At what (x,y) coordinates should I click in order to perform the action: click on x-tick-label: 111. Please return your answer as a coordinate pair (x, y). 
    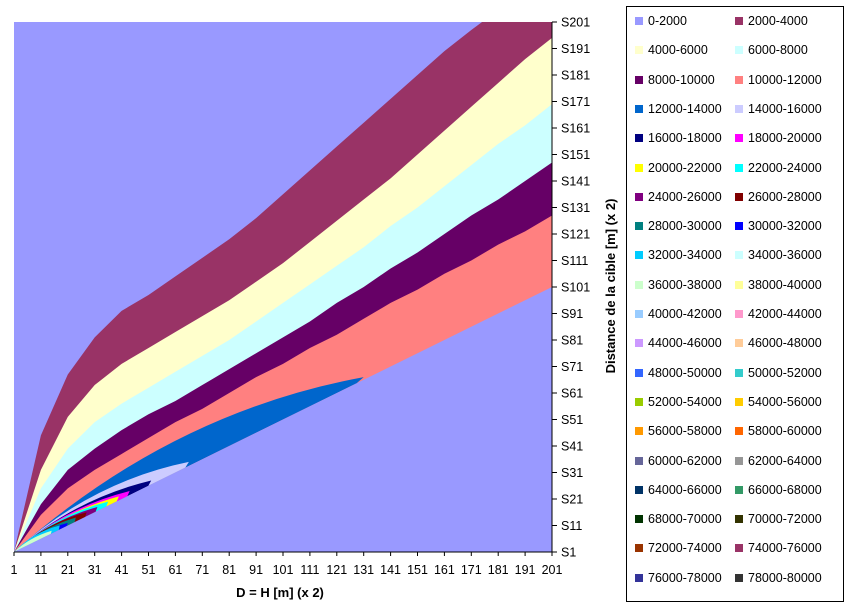
    Looking at the image, I should click on (309, 570).